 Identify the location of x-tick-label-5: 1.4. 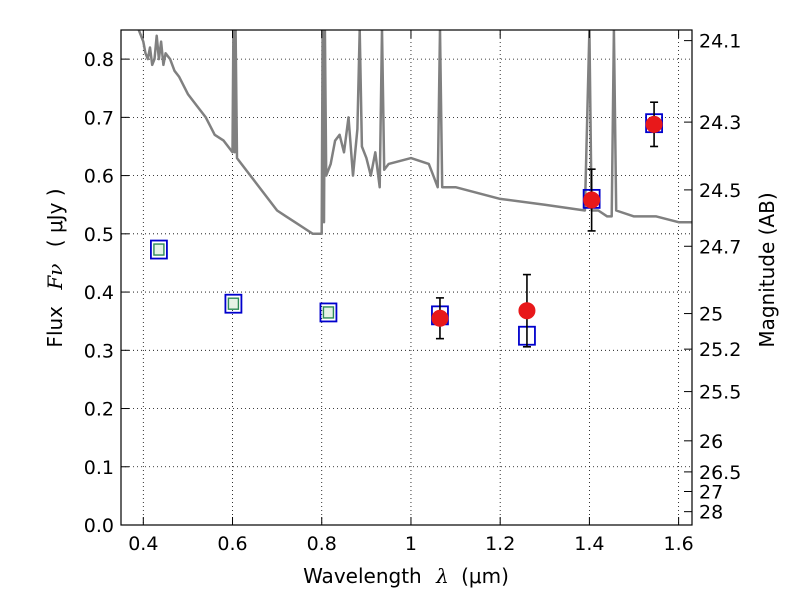
(589, 544).